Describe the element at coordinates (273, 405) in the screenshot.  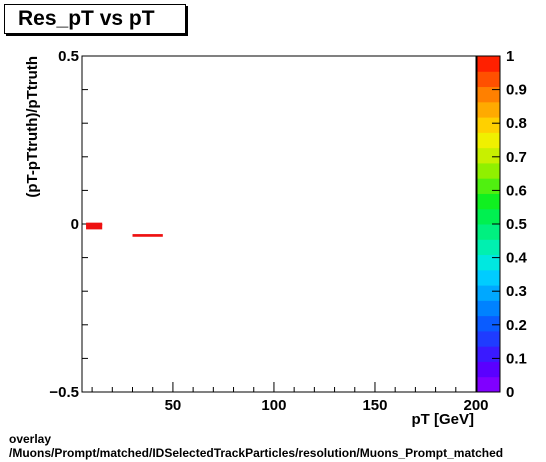
I see `x-tick-label: 100` at that location.